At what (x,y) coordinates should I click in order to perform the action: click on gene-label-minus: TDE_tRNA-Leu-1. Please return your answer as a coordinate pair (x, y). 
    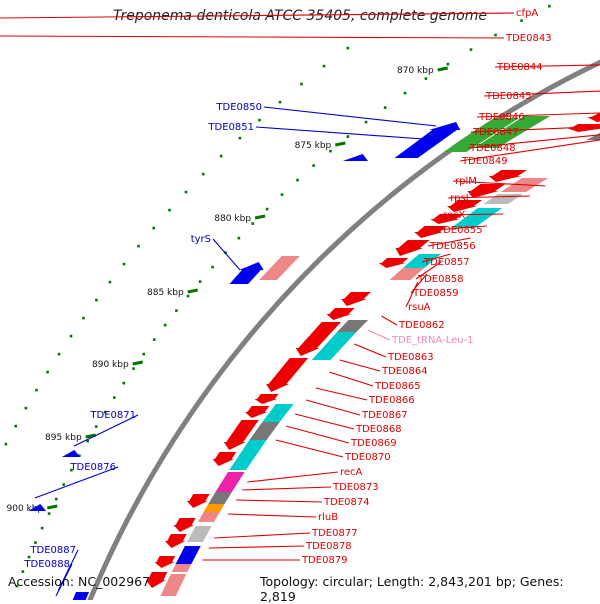
    Looking at the image, I should click on (432, 340).